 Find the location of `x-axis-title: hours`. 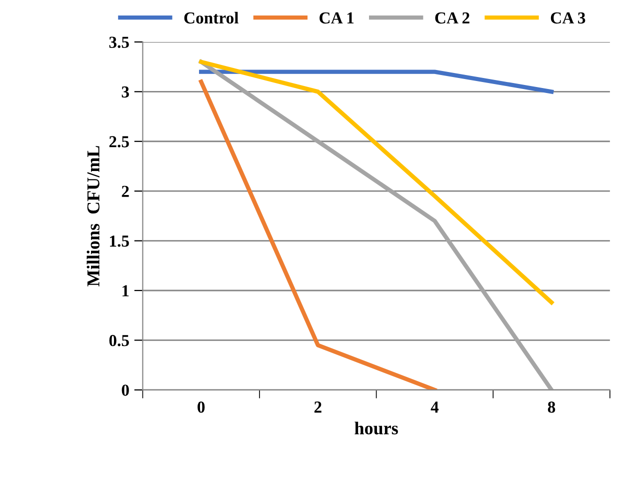

x-axis-title: hours is located at coordinates (376, 428).